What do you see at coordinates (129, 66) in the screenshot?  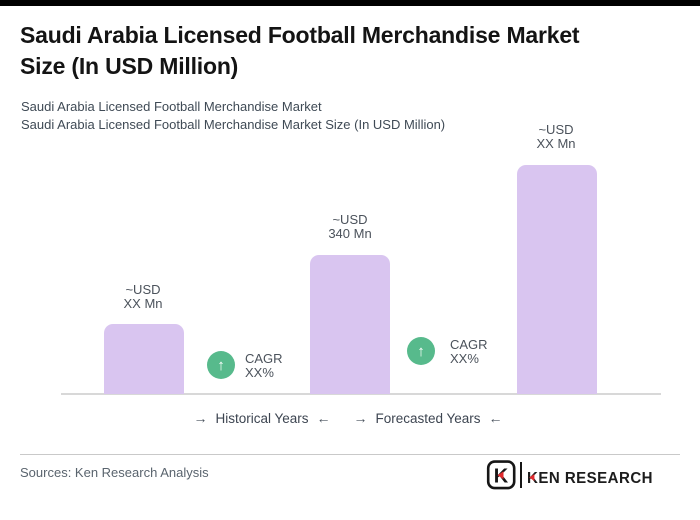 I see `page-title-line2: Size (In USD Million)` at bounding box center [129, 66].